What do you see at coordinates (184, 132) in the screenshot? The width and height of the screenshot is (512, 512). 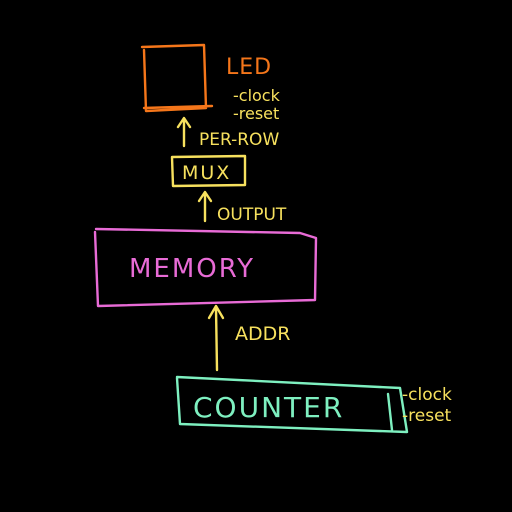 I see `per-row-arrow-shaft` at bounding box center [184, 132].